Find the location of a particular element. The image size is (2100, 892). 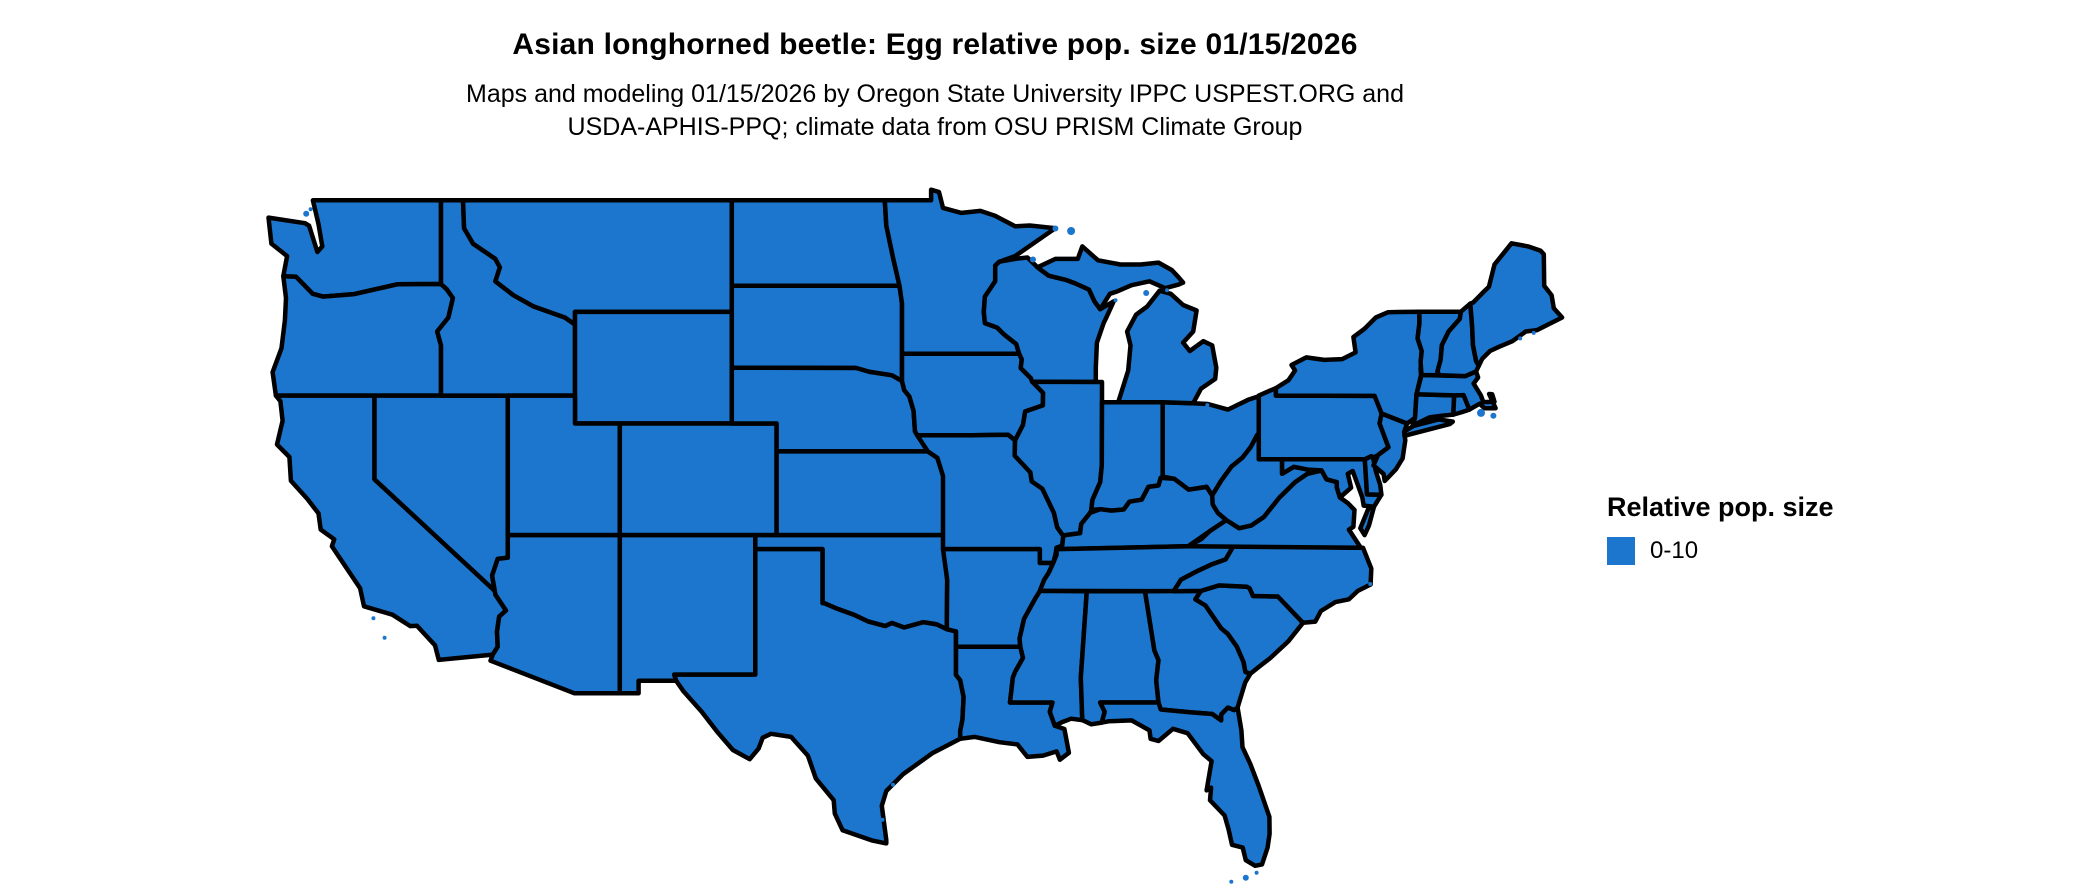

state-pa is located at coordinates (1323, 423).